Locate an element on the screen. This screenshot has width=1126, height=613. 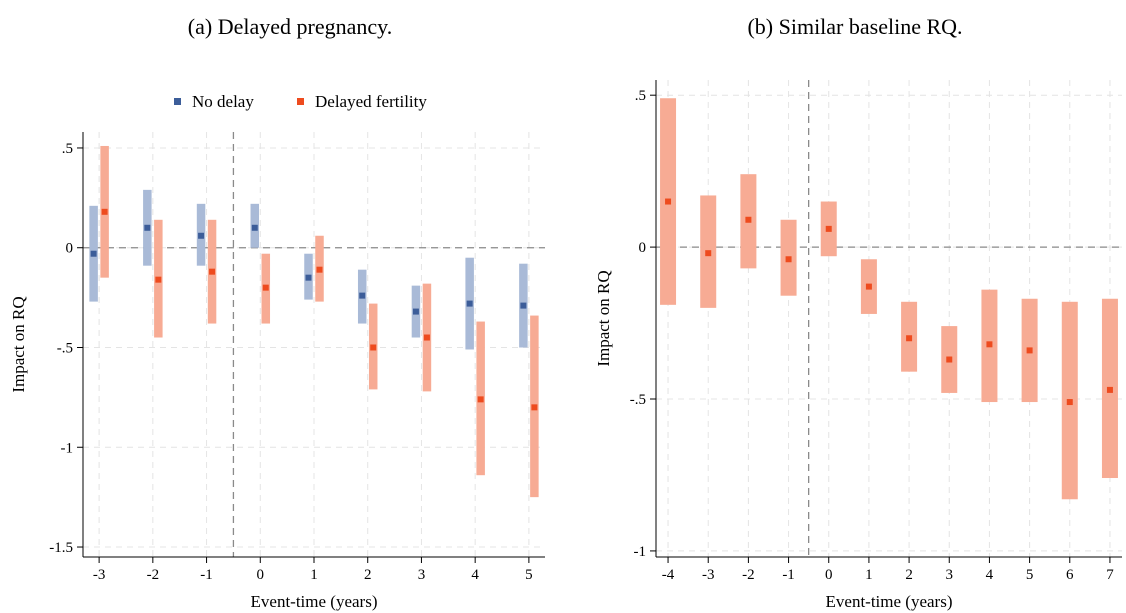
panel-a-title: (a) Delayed pregnancy. is located at coordinates (290, 26).